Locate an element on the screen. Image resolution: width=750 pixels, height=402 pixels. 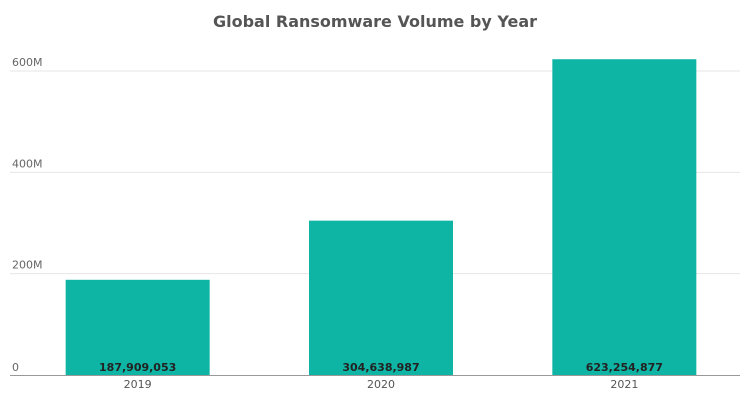
x-tick-label-2019: 2019 is located at coordinates (138, 384).